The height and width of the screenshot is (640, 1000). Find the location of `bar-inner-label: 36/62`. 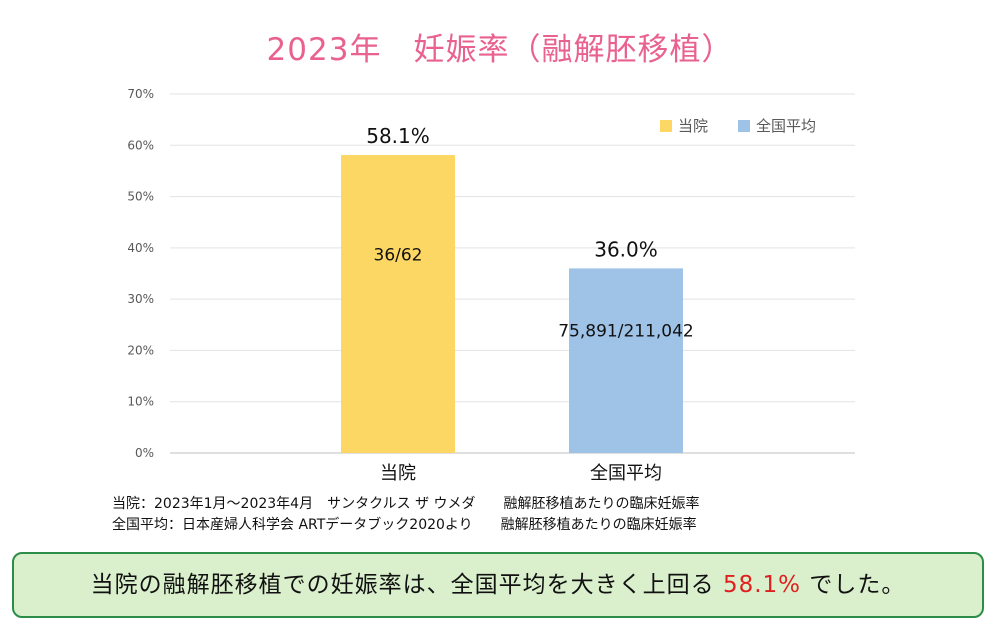

bar-inner-label: 36/62 is located at coordinates (398, 255).